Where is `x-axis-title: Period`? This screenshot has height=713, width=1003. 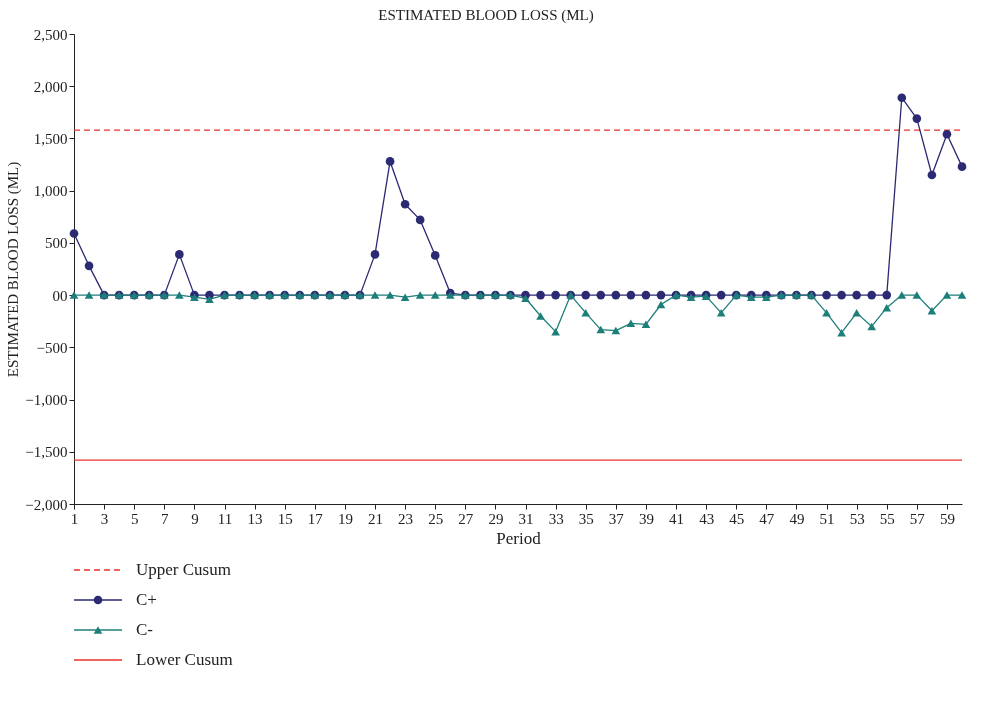 x-axis-title: Period is located at coordinates (519, 538).